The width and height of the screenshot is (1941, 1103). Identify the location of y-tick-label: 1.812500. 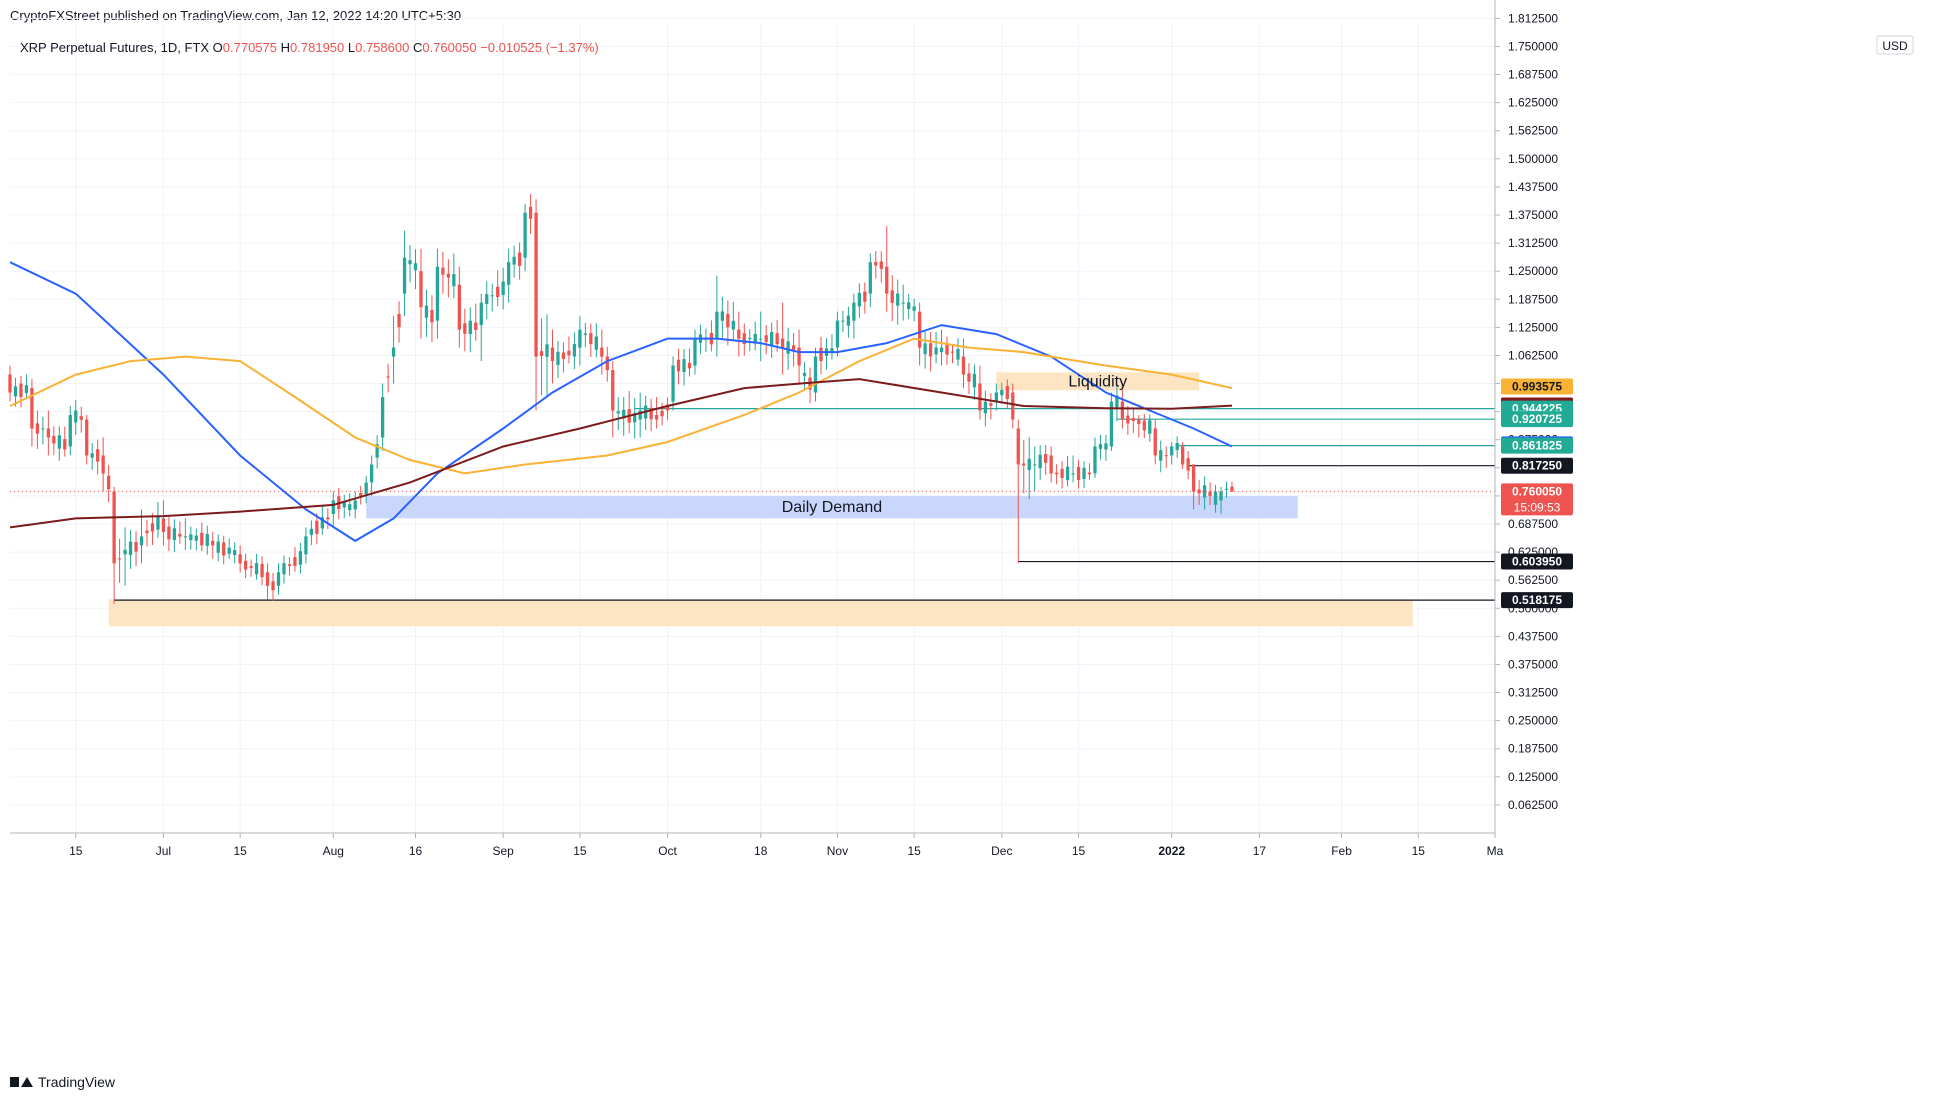
(1533, 18).